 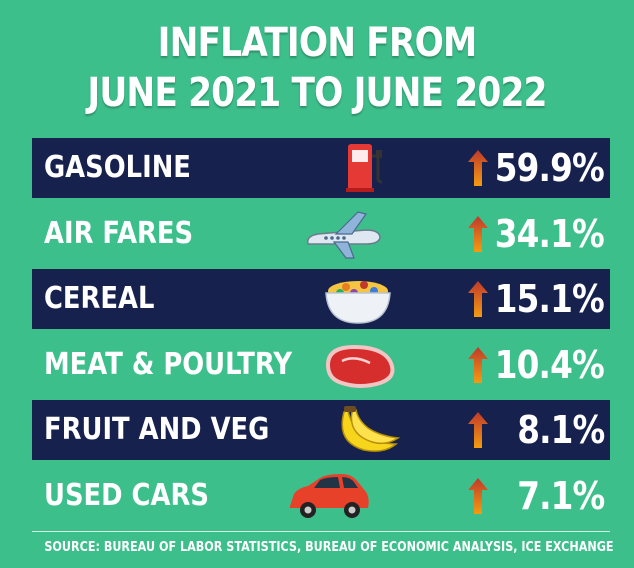 What do you see at coordinates (157, 429) in the screenshot?
I see `category-label: FRUIT AND VEG` at bounding box center [157, 429].